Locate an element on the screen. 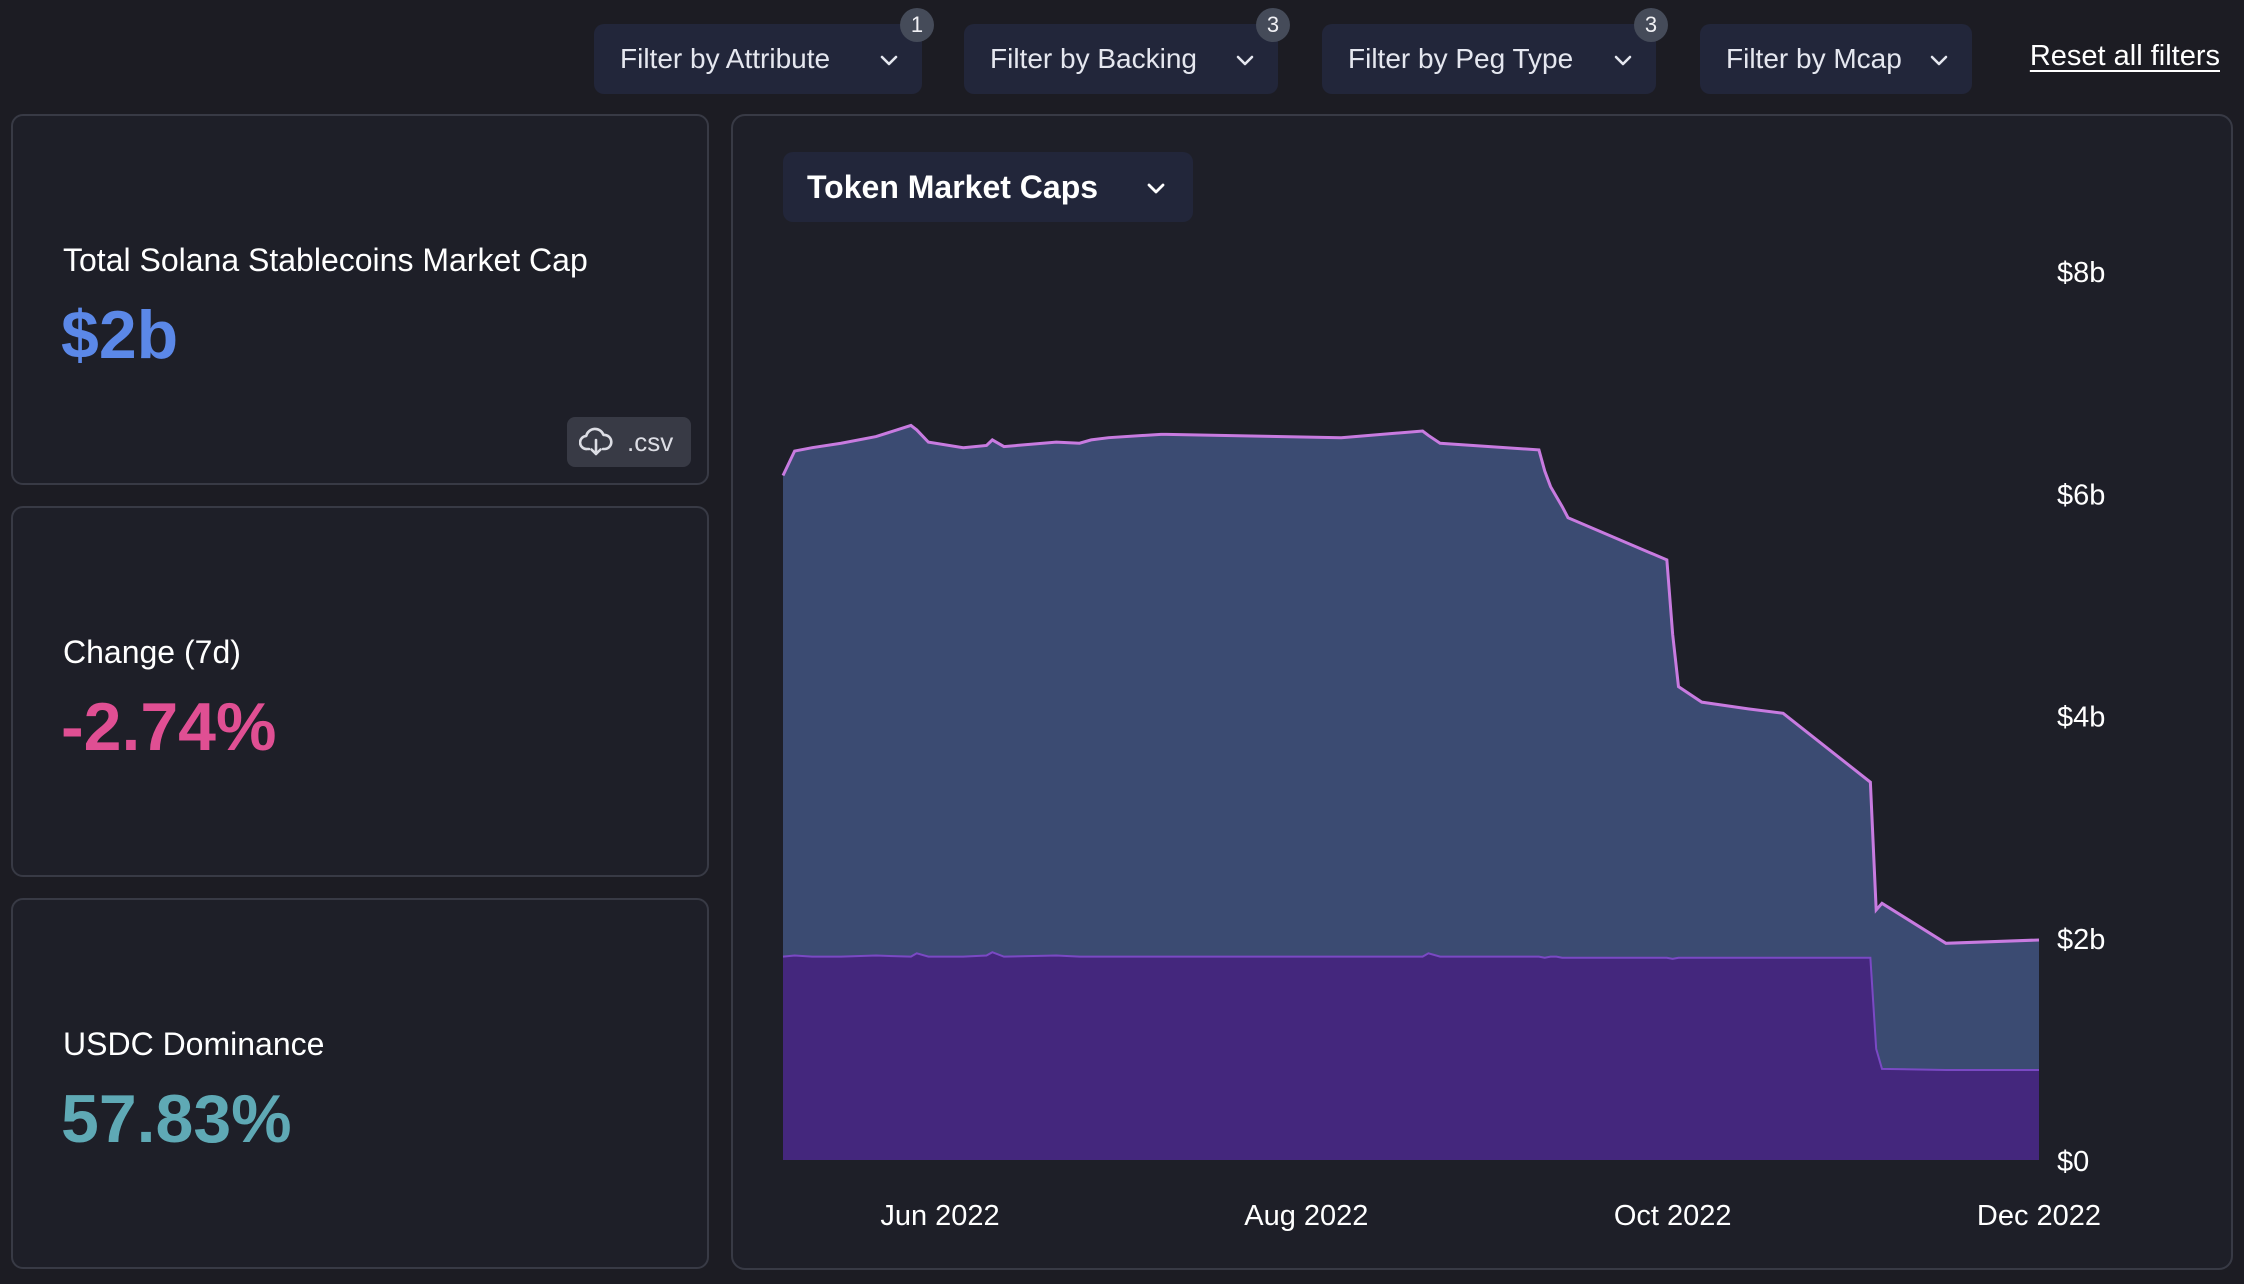  y-tick-label: $8b is located at coordinates (2081, 273).